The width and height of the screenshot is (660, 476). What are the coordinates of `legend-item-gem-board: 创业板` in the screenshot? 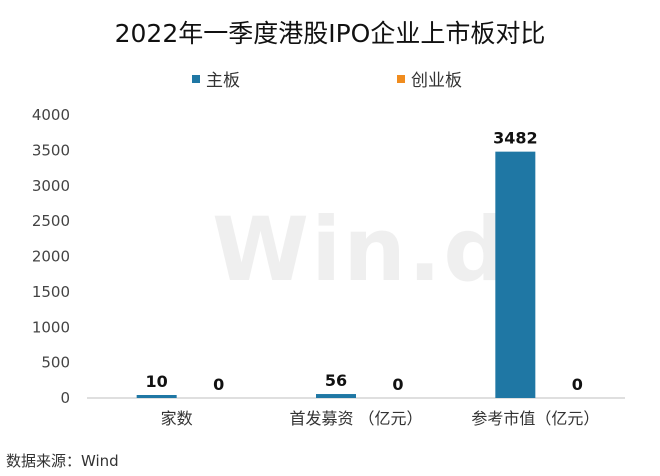 It's located at (429, 78).